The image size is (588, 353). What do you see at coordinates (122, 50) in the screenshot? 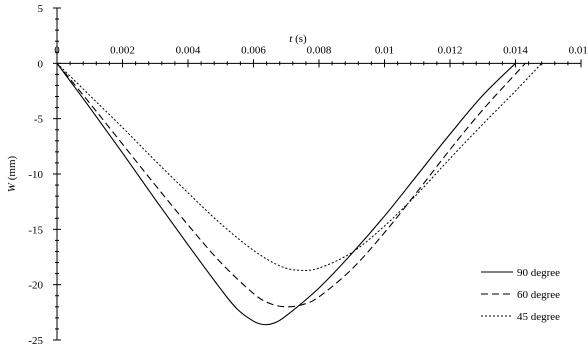
I see `x-tick-label: 0.002` at bounding box center [122, 50].